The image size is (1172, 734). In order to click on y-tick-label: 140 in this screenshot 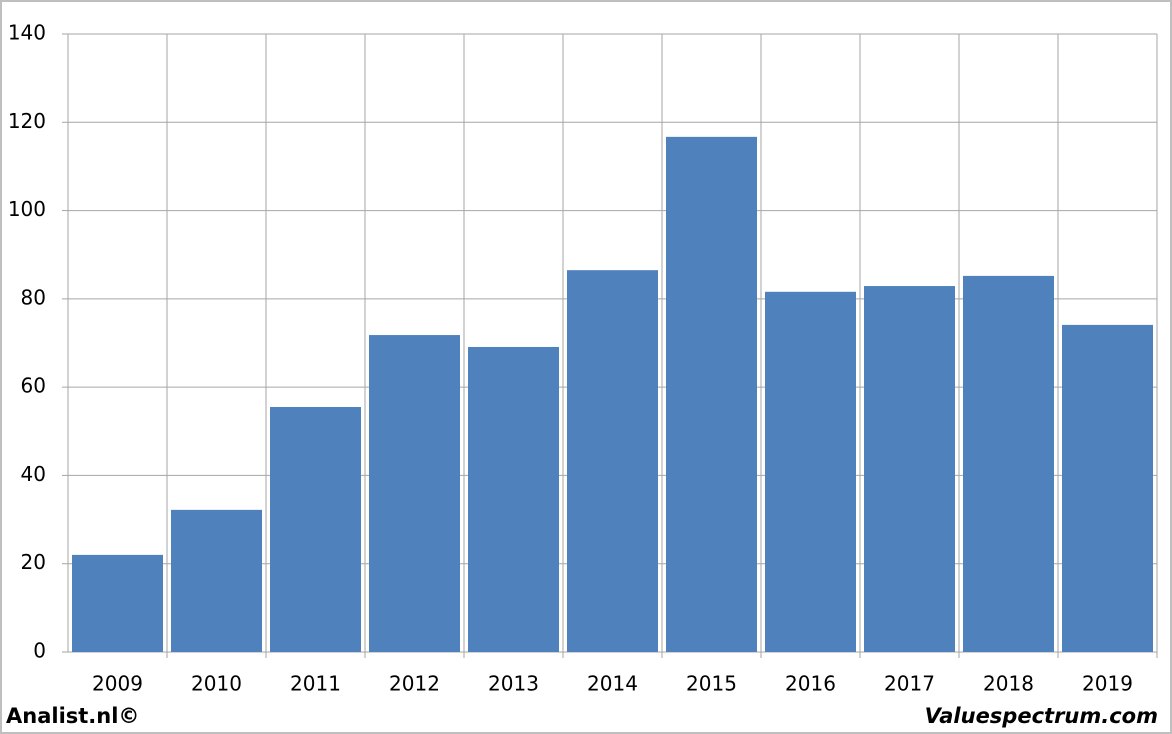, I will do `click(27, 33)`.